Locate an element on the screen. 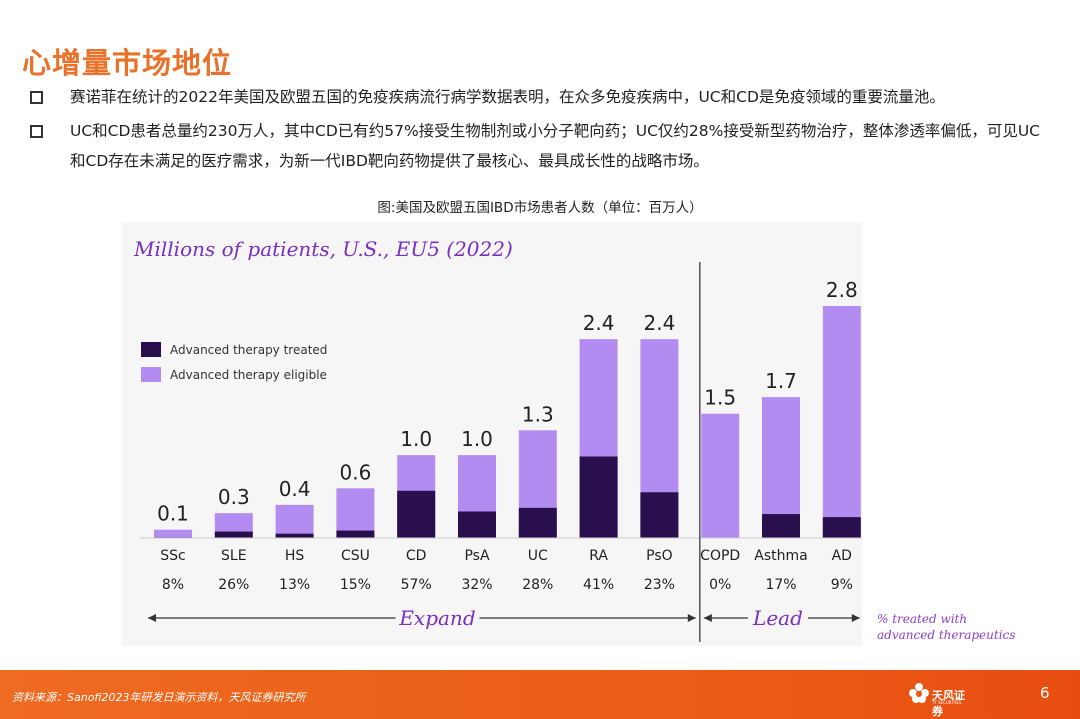 This screenshot has width=1080, height=719. legend-label: Advanced therapy eligible is located at coordinates (248, 375).